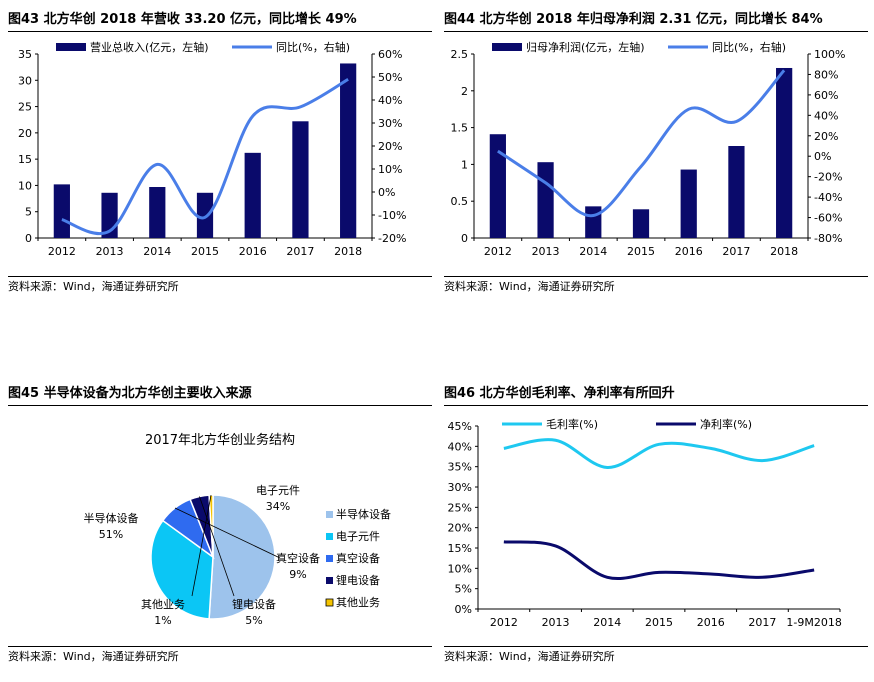 This screenshot has width=874, height=682. I want to click on fig44-x-tick-label: 2016, so click(689, 251).